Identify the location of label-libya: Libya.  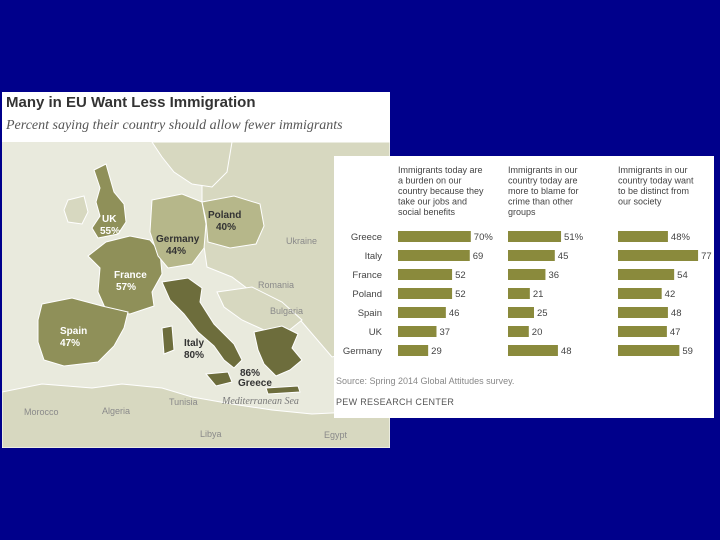
(211, 434).